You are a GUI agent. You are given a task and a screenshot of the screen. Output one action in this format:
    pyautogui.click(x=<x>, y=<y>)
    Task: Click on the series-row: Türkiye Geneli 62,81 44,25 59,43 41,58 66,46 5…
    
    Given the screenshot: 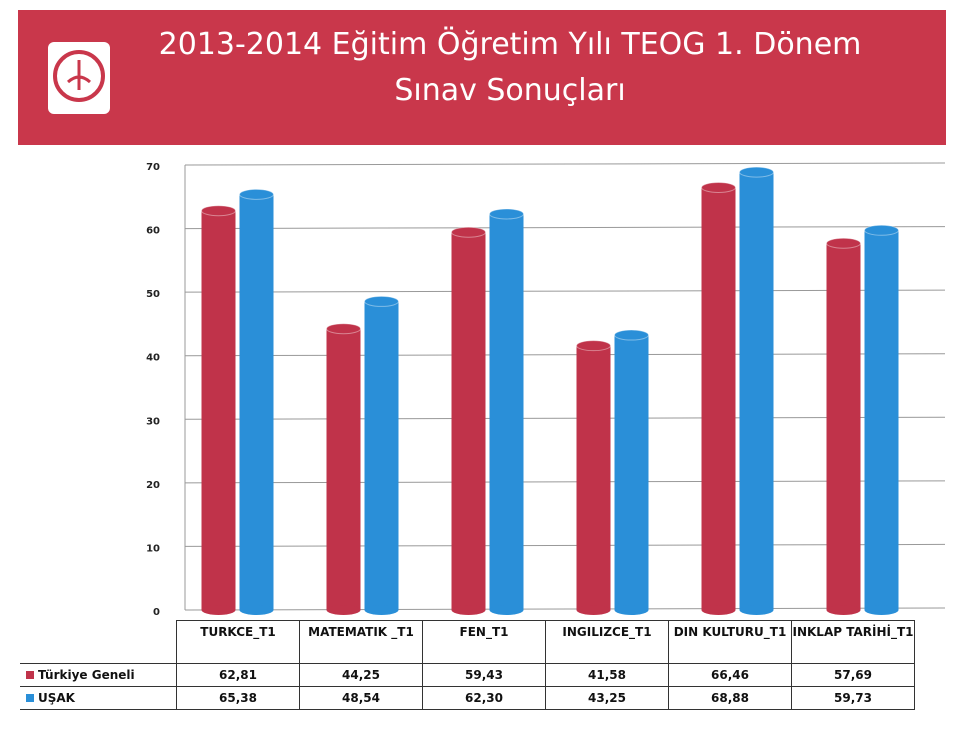 What is the action you would take?
    pyautogui.click(x=467, y=675)
    